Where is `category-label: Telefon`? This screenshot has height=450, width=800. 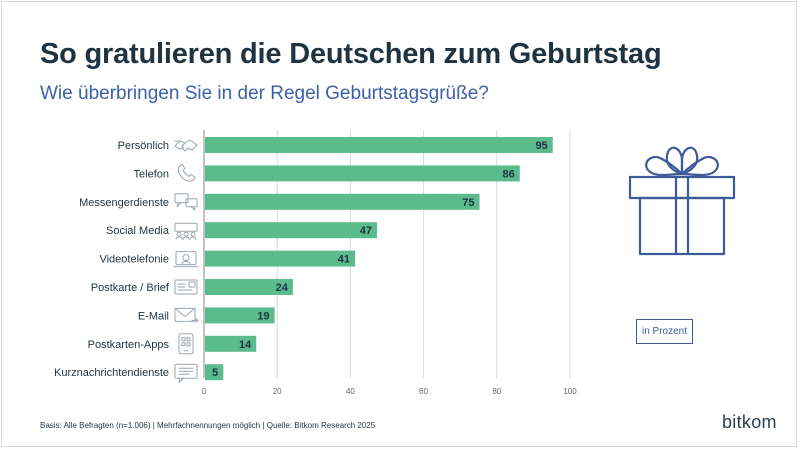
category-label: Telefon is located at coordinates (151, 174).